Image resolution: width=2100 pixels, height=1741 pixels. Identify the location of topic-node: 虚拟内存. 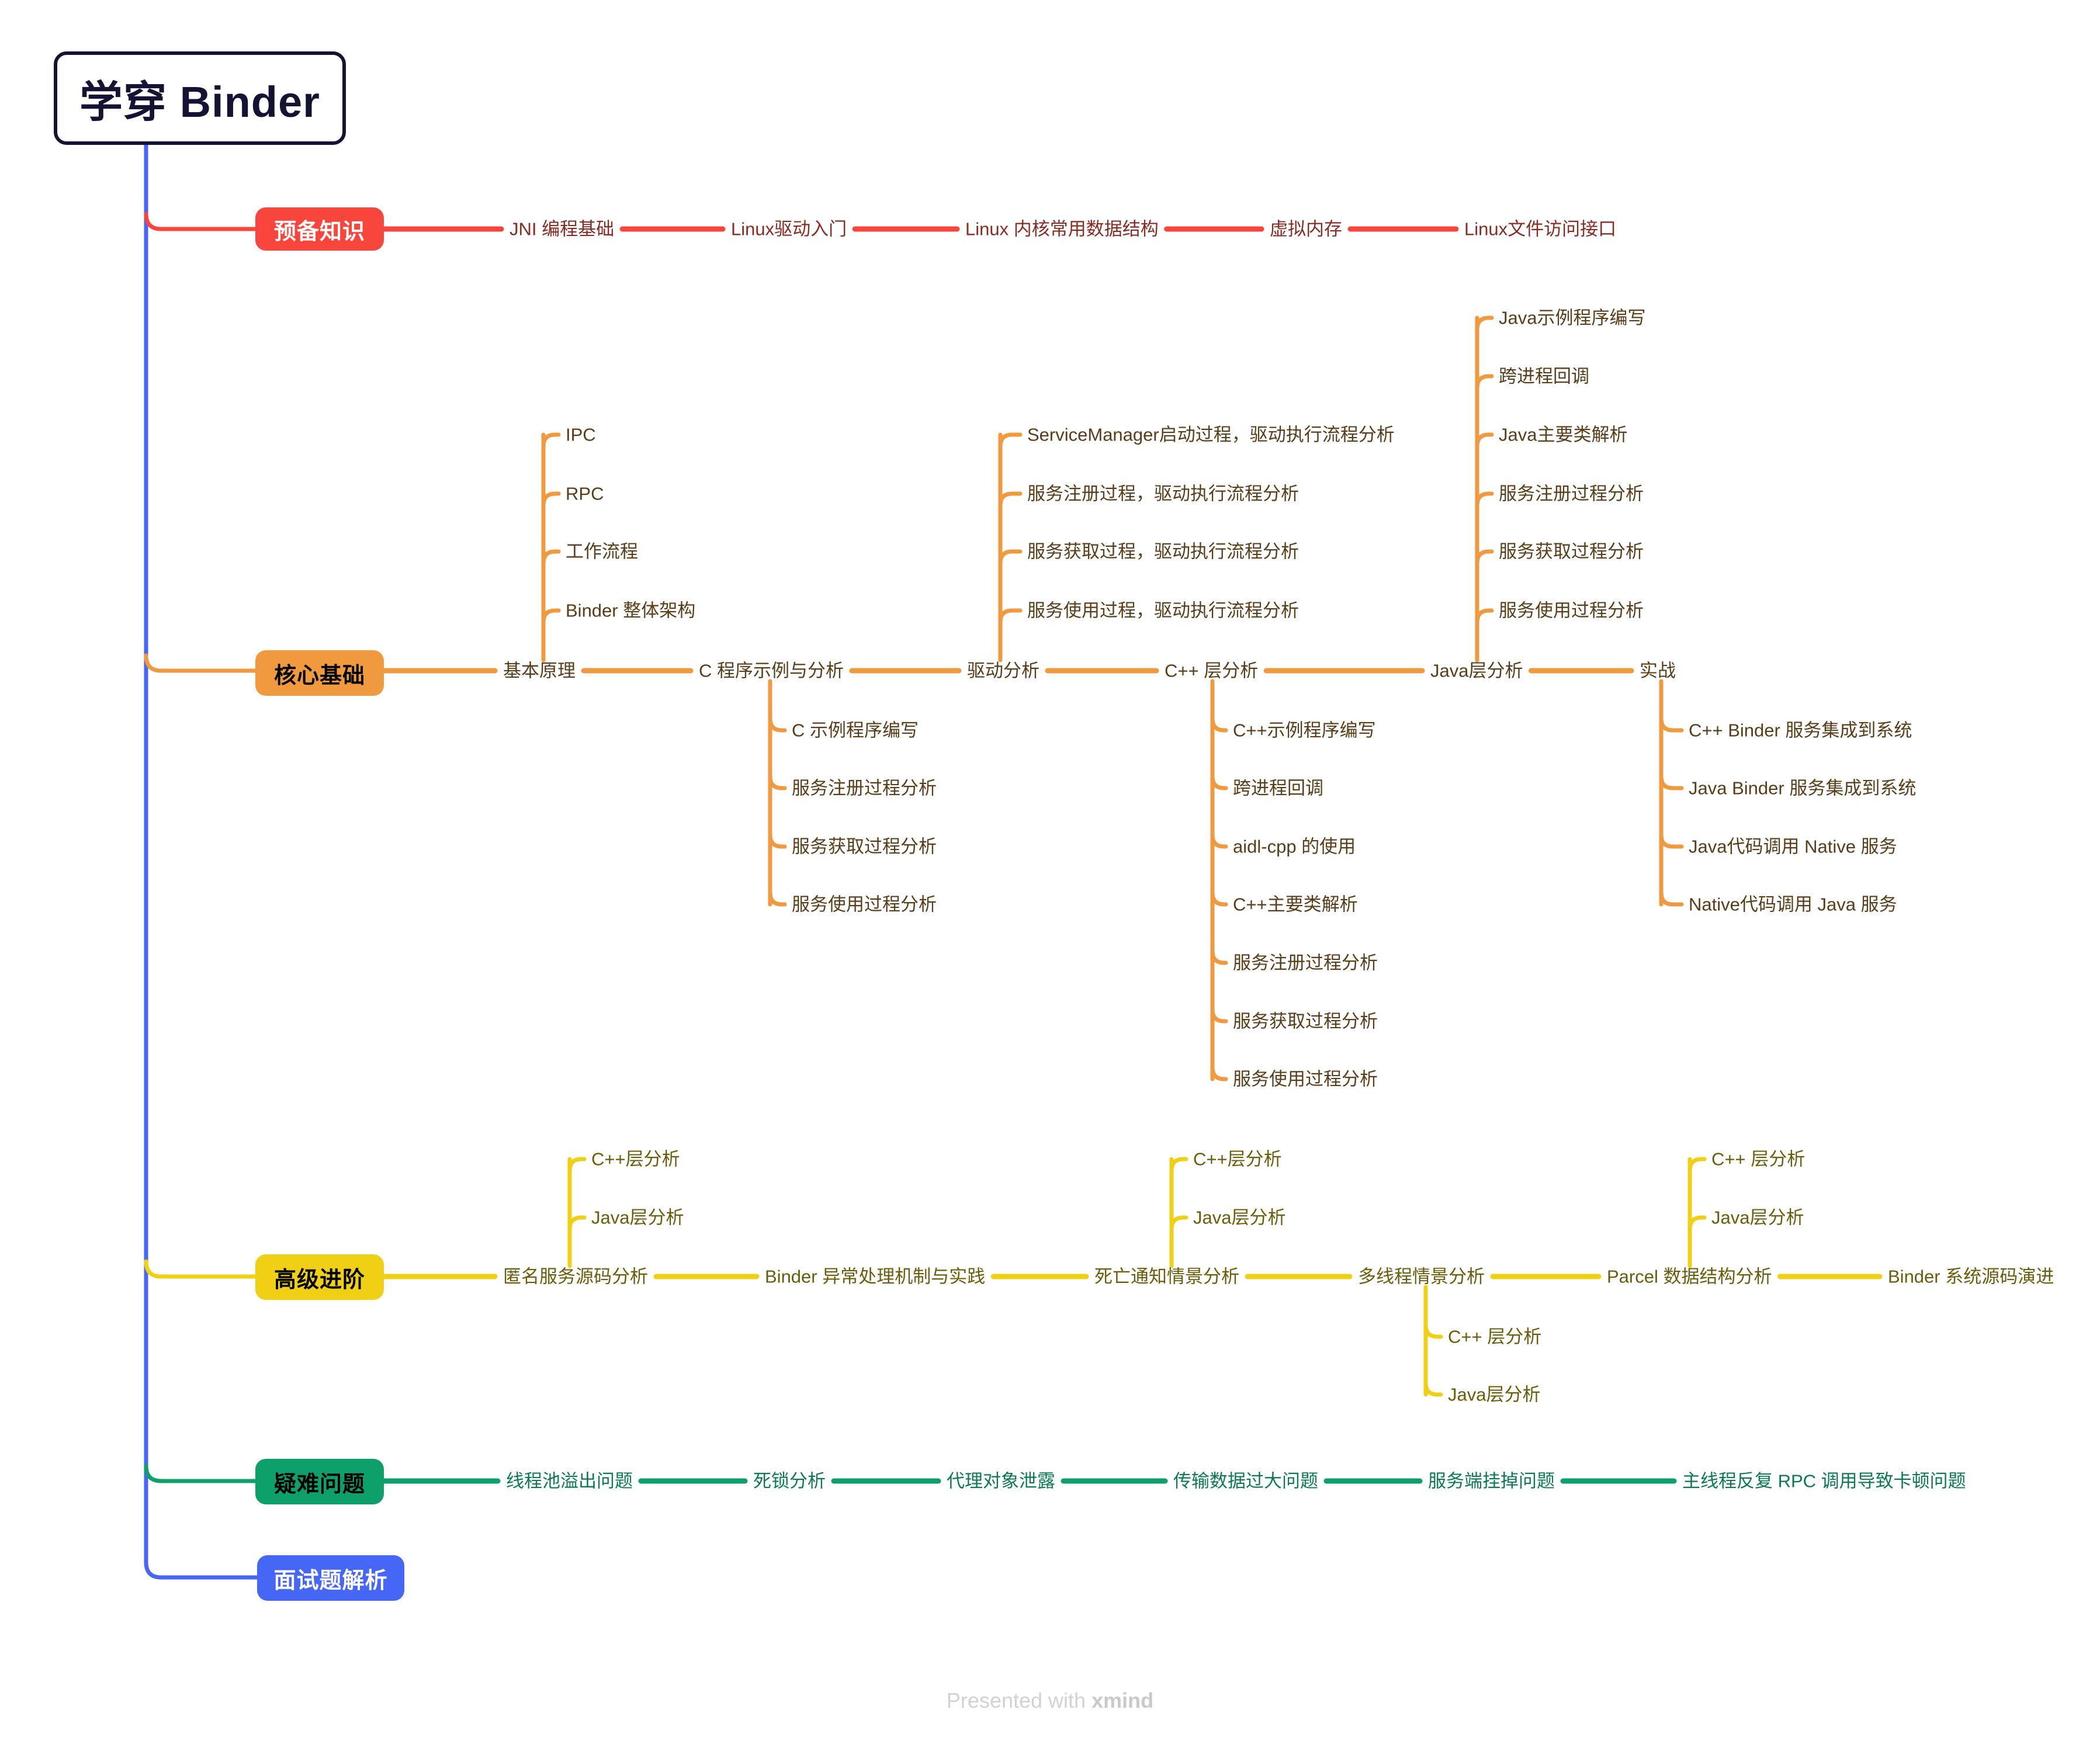
(1306, 229).